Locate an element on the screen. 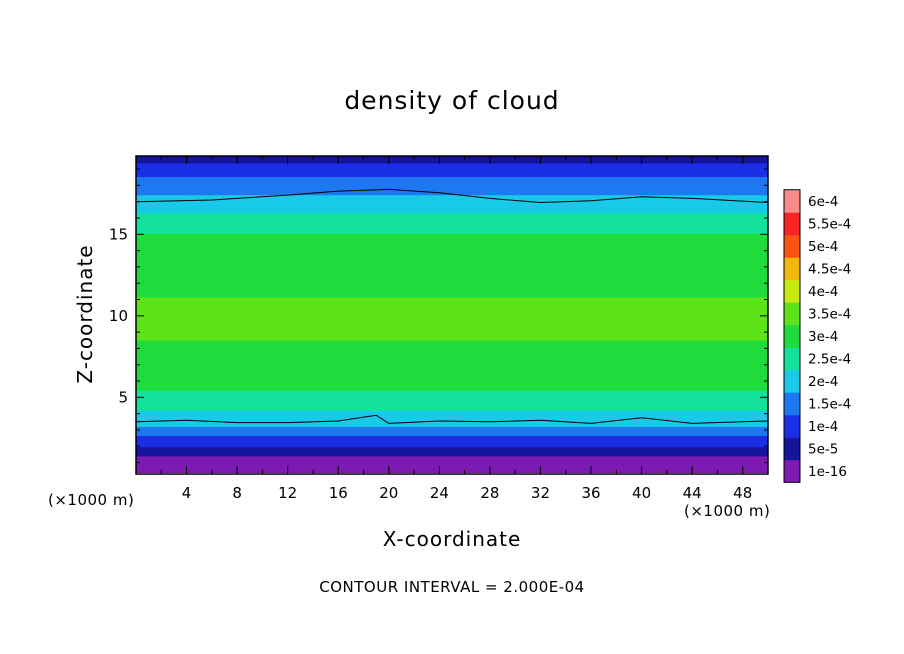  x-tick-label: 16 is located at coordinates (338, 493).